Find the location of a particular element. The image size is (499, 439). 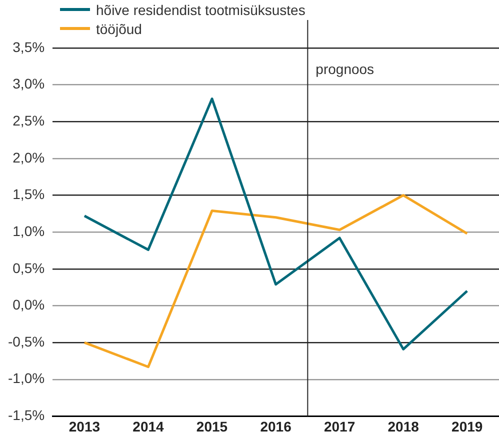

y-tick-label: 1,5% is located at coordinates (28, 194).